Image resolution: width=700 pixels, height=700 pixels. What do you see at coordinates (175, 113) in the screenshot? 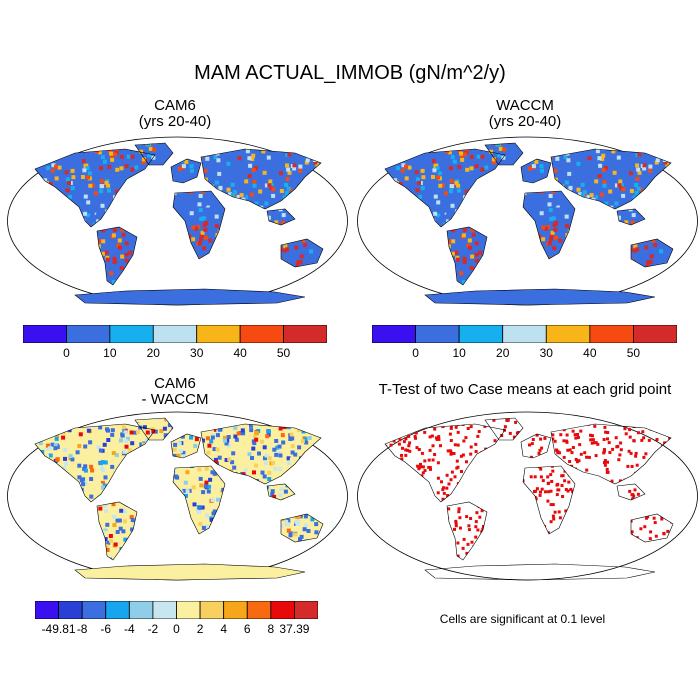
I see `panel-title-cam6: CAM6 (yrs 20-40)` at bounding box center [175, 113].